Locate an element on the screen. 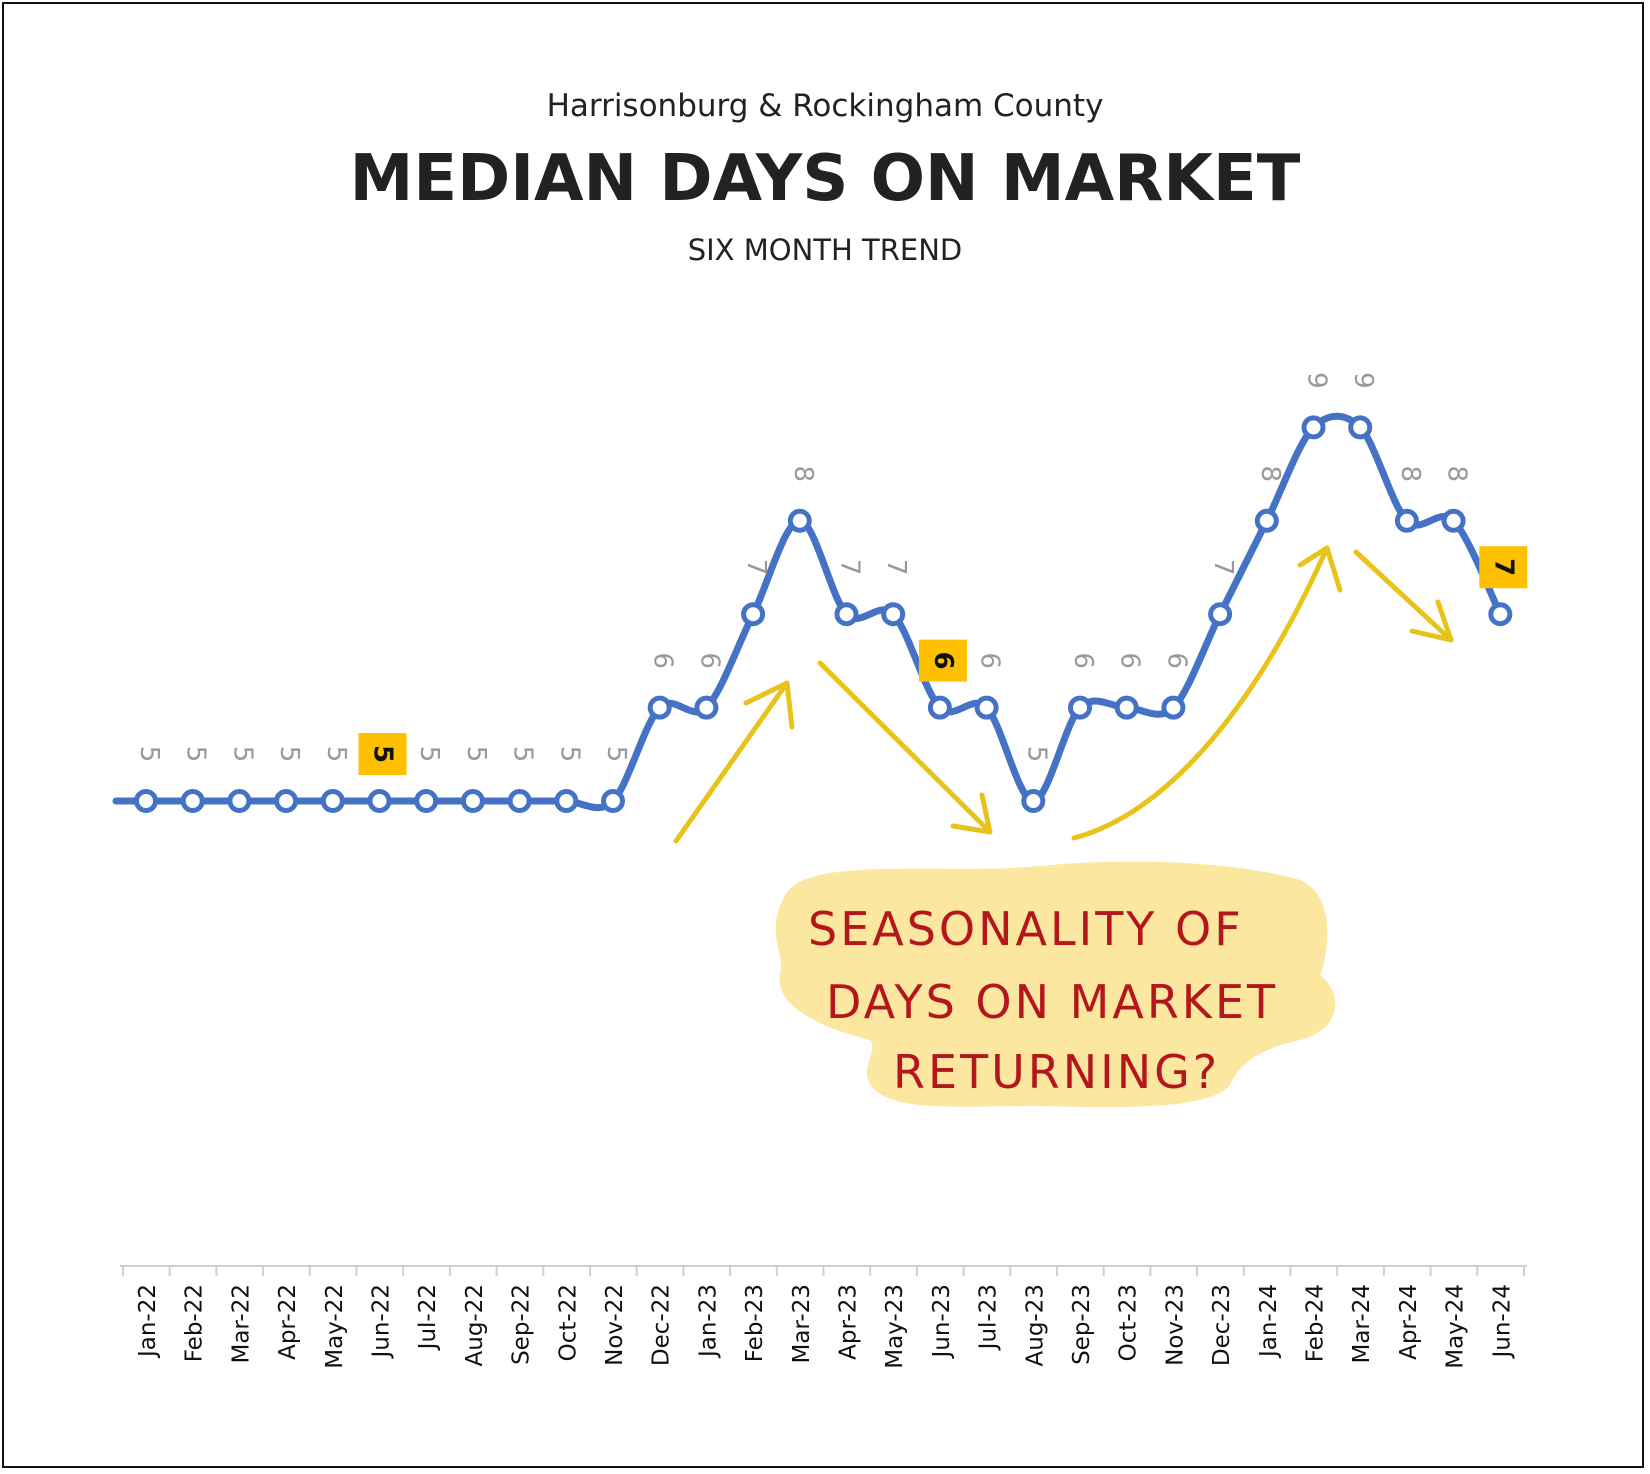 This screenshot has height=1474, width=1650. highlighted-data-label: 5 is located at coordinates (382, 754).